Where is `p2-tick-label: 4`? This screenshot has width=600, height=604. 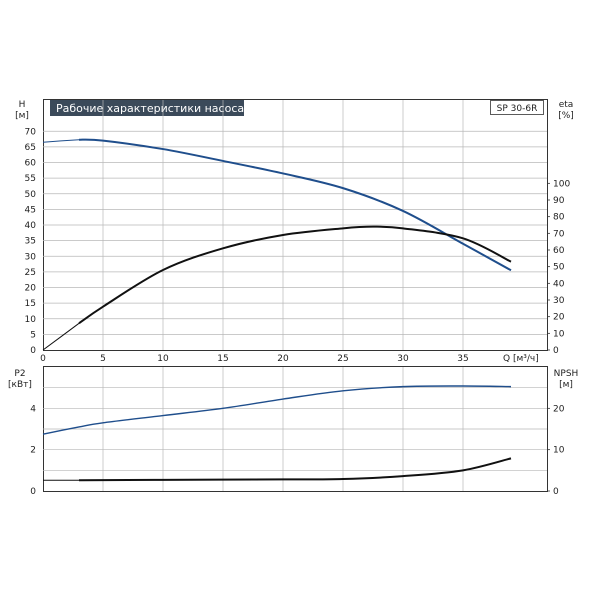
p2-tick-label: 4 is located at coordinates (33, 409).